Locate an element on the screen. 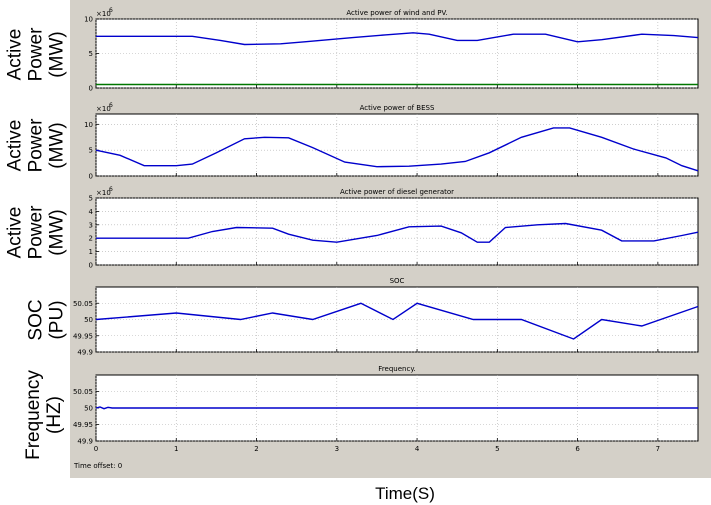  subplot-title: Active power of BESS is located at coordinates (397, 108).